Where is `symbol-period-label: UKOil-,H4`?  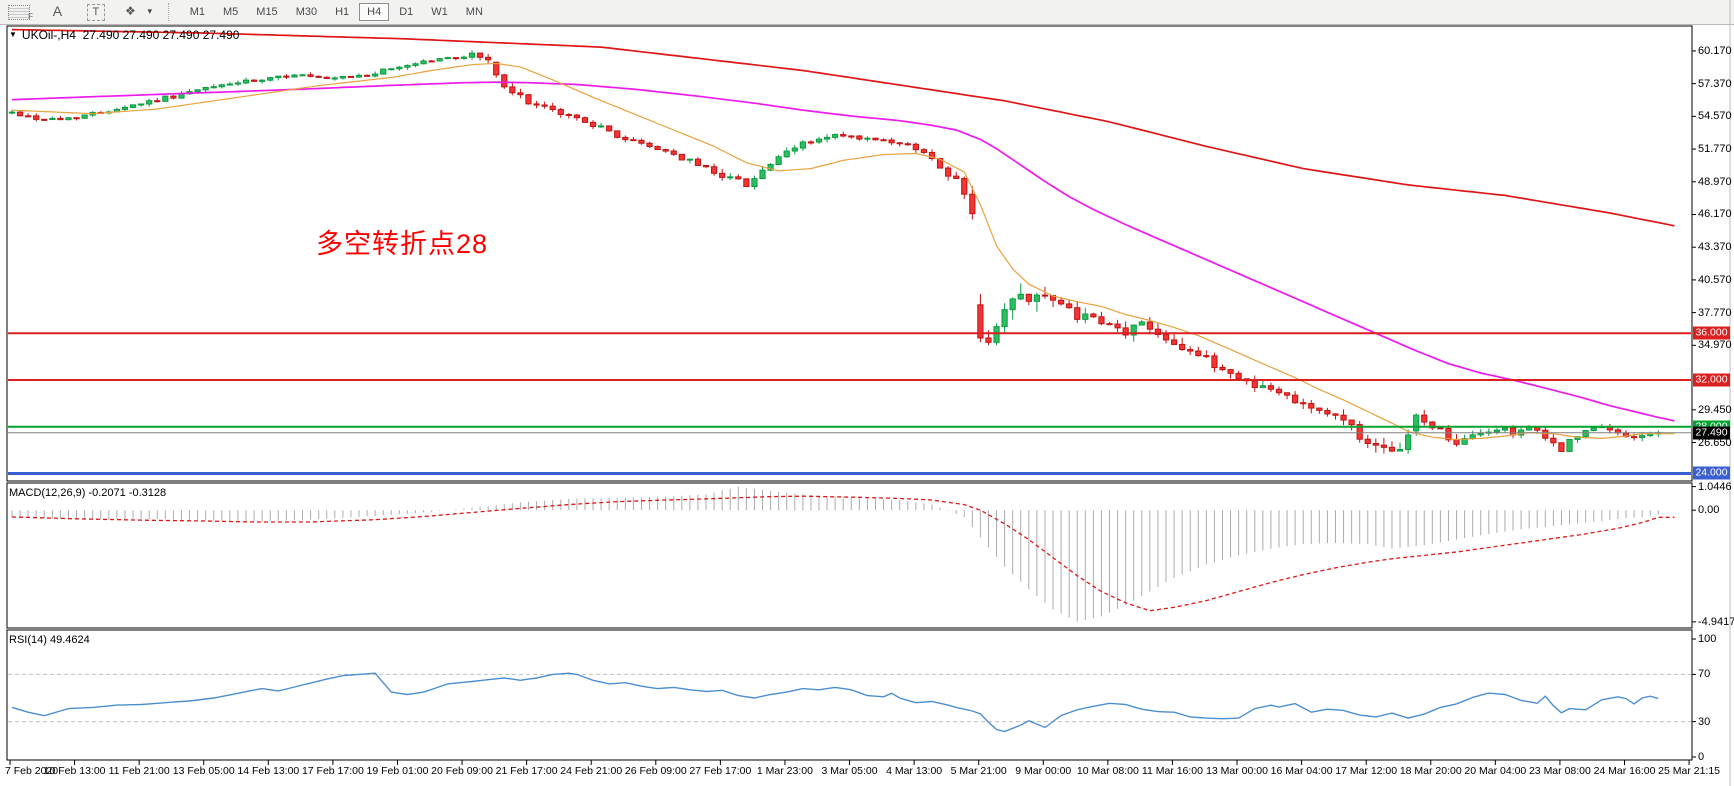
symbol-period-label: UKOil-,H4 is located at coordinates (48, 35).